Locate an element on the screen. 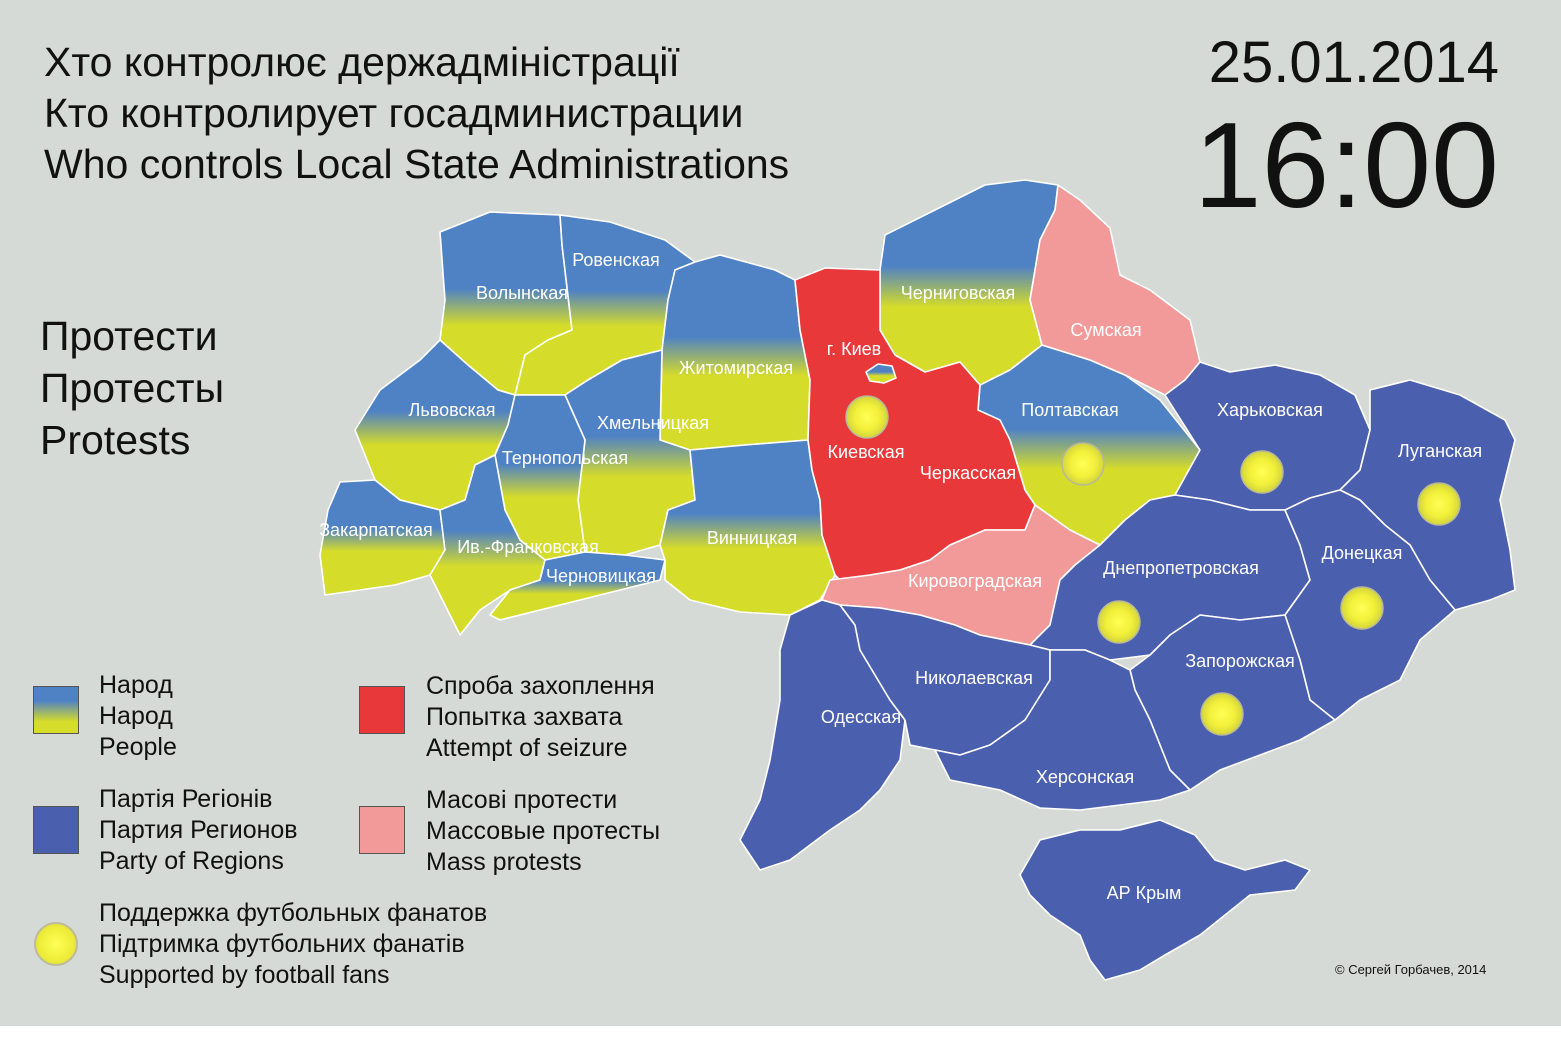  legend-mass-uk: Масові протести is located at coordinates (522, 800).